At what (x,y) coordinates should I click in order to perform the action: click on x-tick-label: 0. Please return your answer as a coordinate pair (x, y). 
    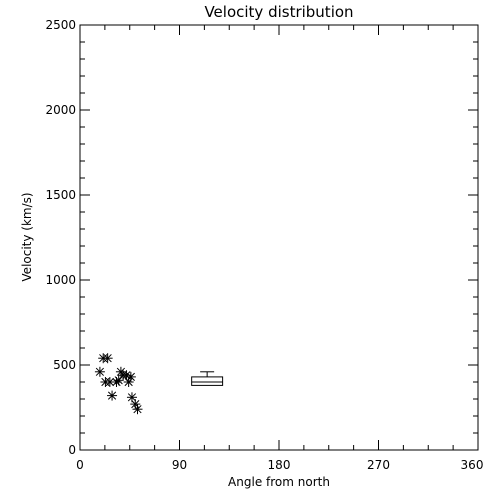
    Looking at the image, I should click on (80, 465).